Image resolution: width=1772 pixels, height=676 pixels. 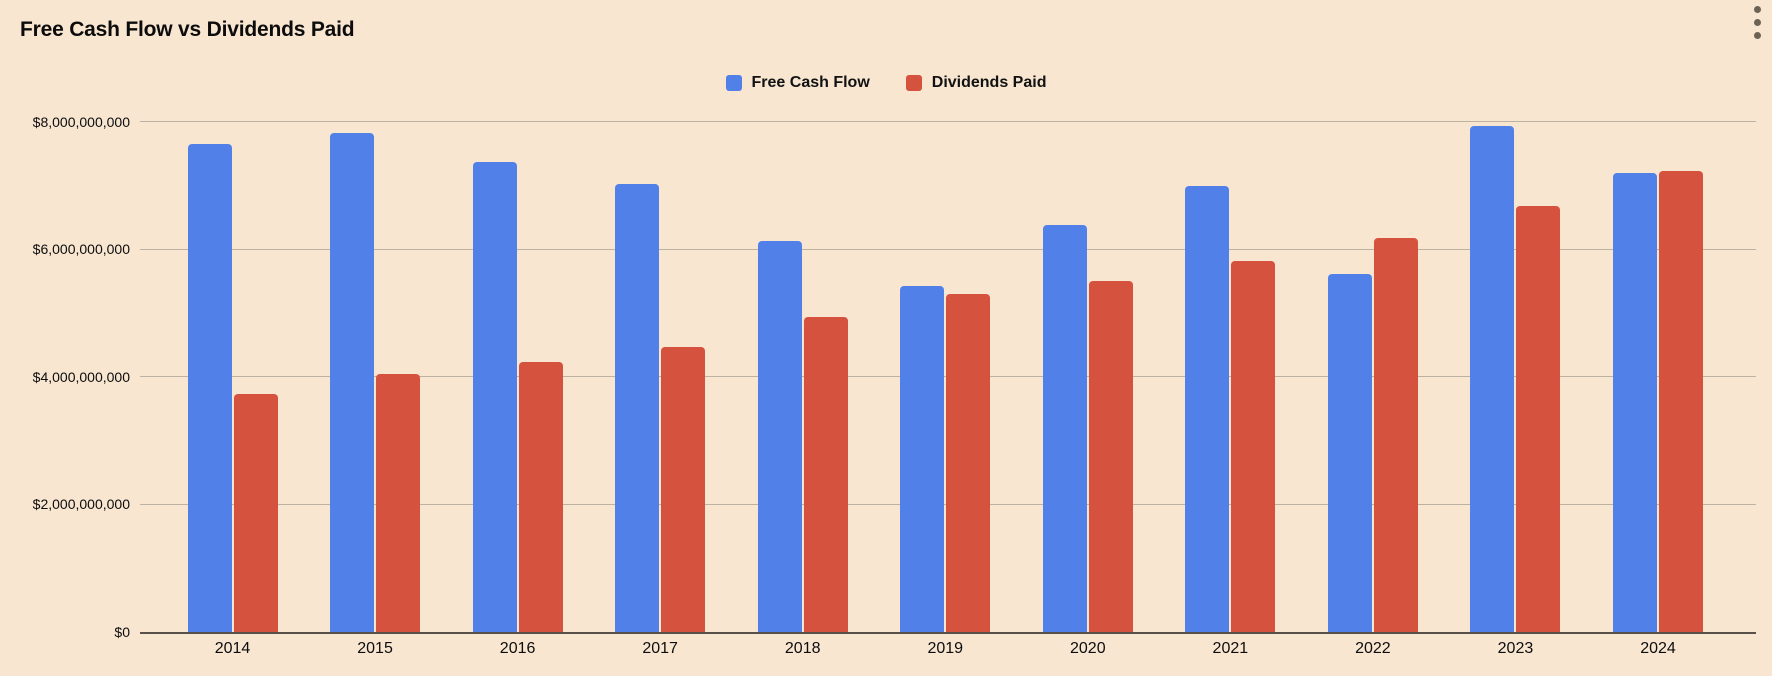 What do you see at coordinates (81, 376) in the screenshot?
I see `y-axis-tick-label: $4,000,000,000` at bounding box center [81, 376].